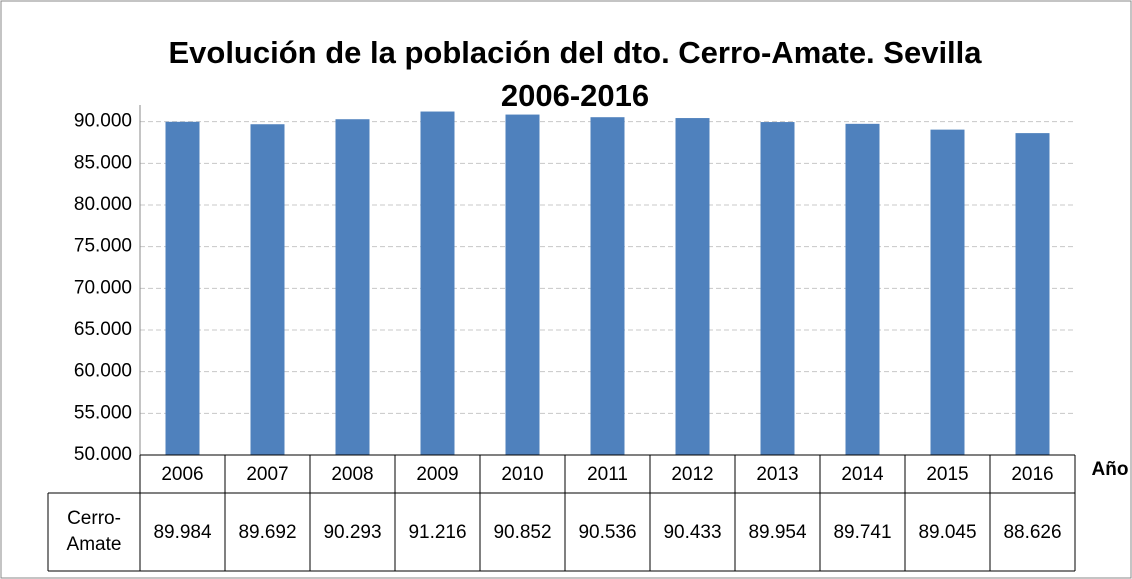  Describe the element at coordinates (352, 532) in the screenshot. I see `value-label: 90.293` at that location.